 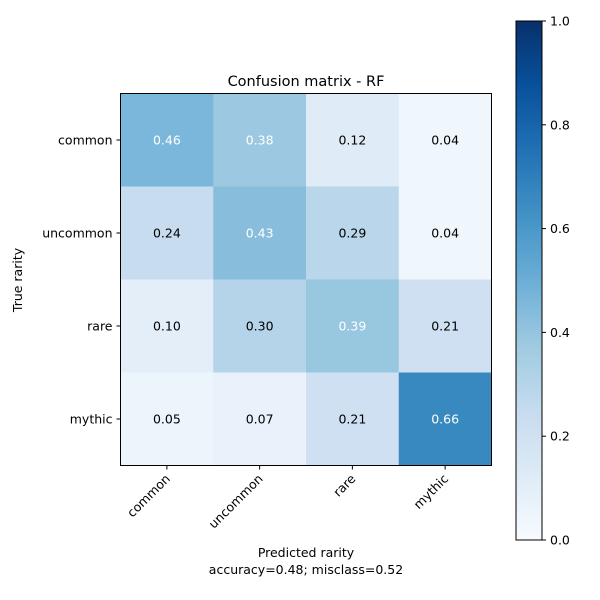 What do you see at coordinates (430, 491) in the screenshot?
I see `x-tick-label: mythic` at bounding box center [430, 491].